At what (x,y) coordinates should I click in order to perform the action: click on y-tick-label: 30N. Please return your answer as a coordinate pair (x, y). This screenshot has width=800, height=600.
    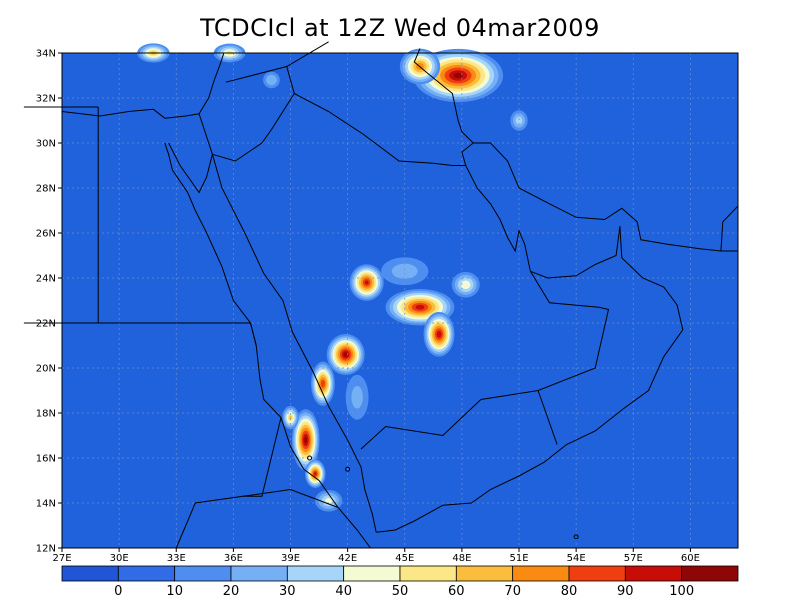
    Looking at the image, I should click on (46, 144).